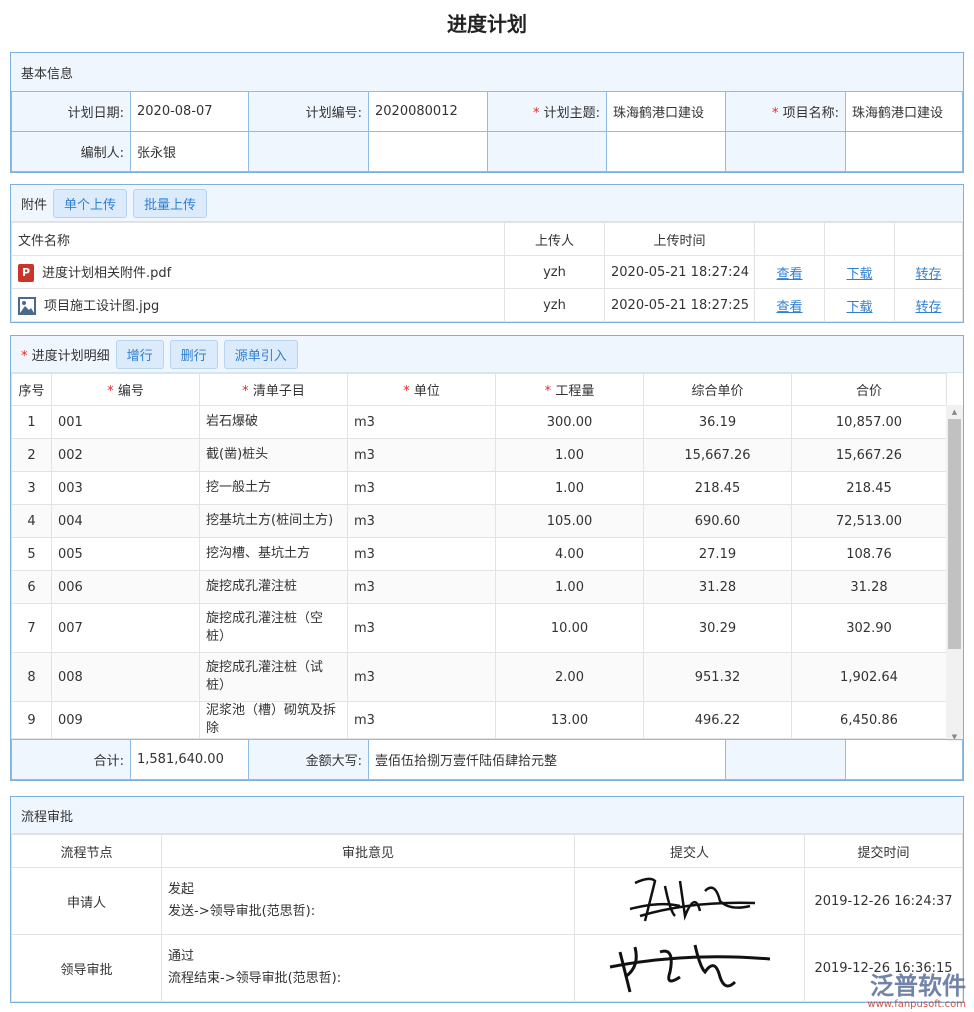 The height and width of the screenshot is (1012, 974). Describe the element at coordinates (717, 720) in the screenshot. I see `unit-price: 496.22` at that location.